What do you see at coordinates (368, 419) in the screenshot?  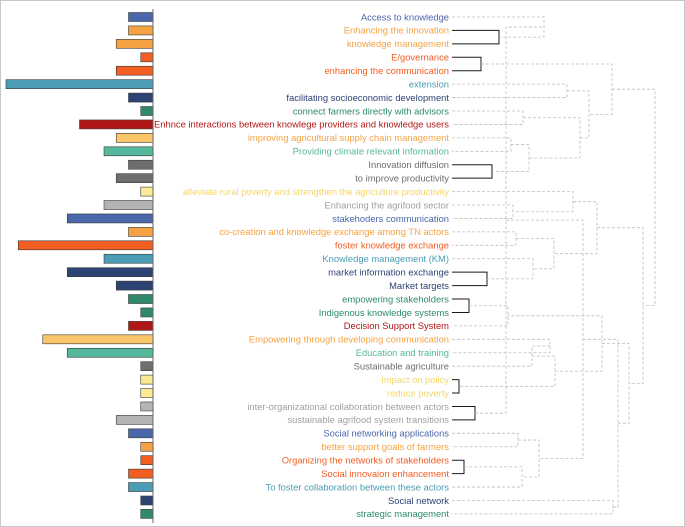 I see `leaf-label-31: sustainable agrifood system transitions` at bounding box center [368, 419].